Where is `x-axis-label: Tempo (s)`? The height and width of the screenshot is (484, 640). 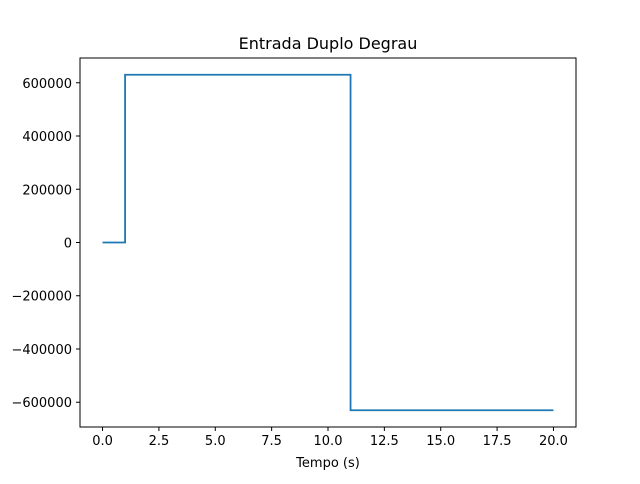
x-axis-label: Tempo (s) is located at coordinates (327, 463).